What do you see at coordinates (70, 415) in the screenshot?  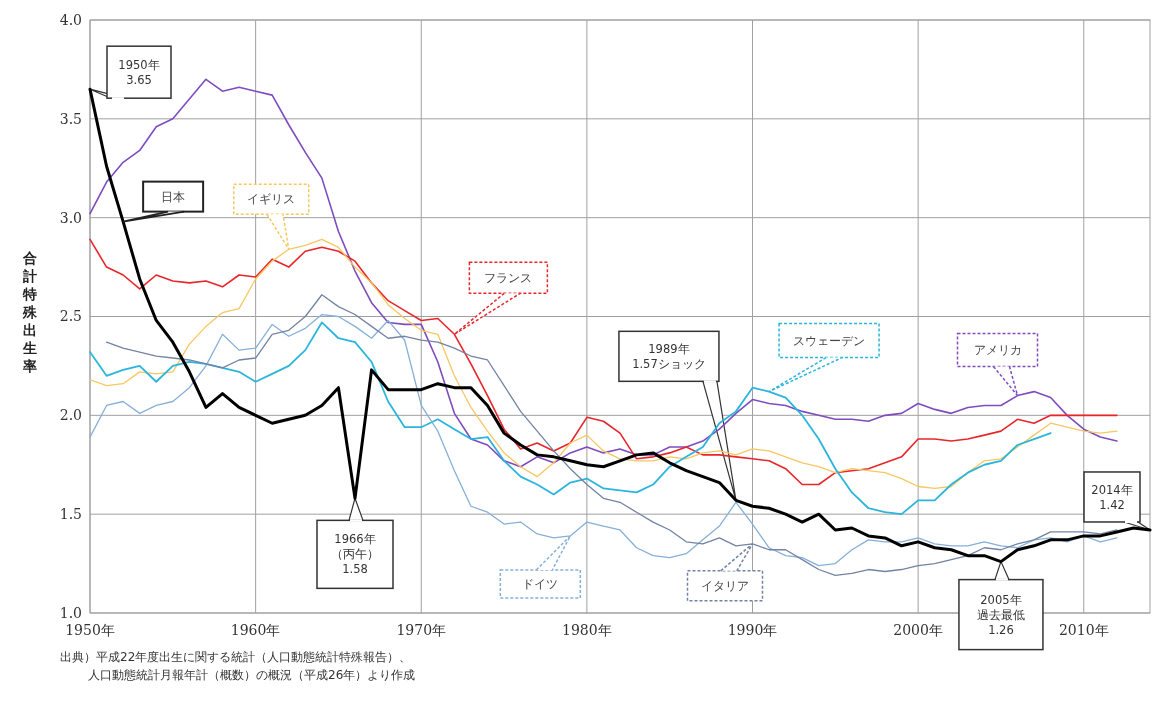 I see `y-tick-label: 2.0` at bounding box center [70, 415].